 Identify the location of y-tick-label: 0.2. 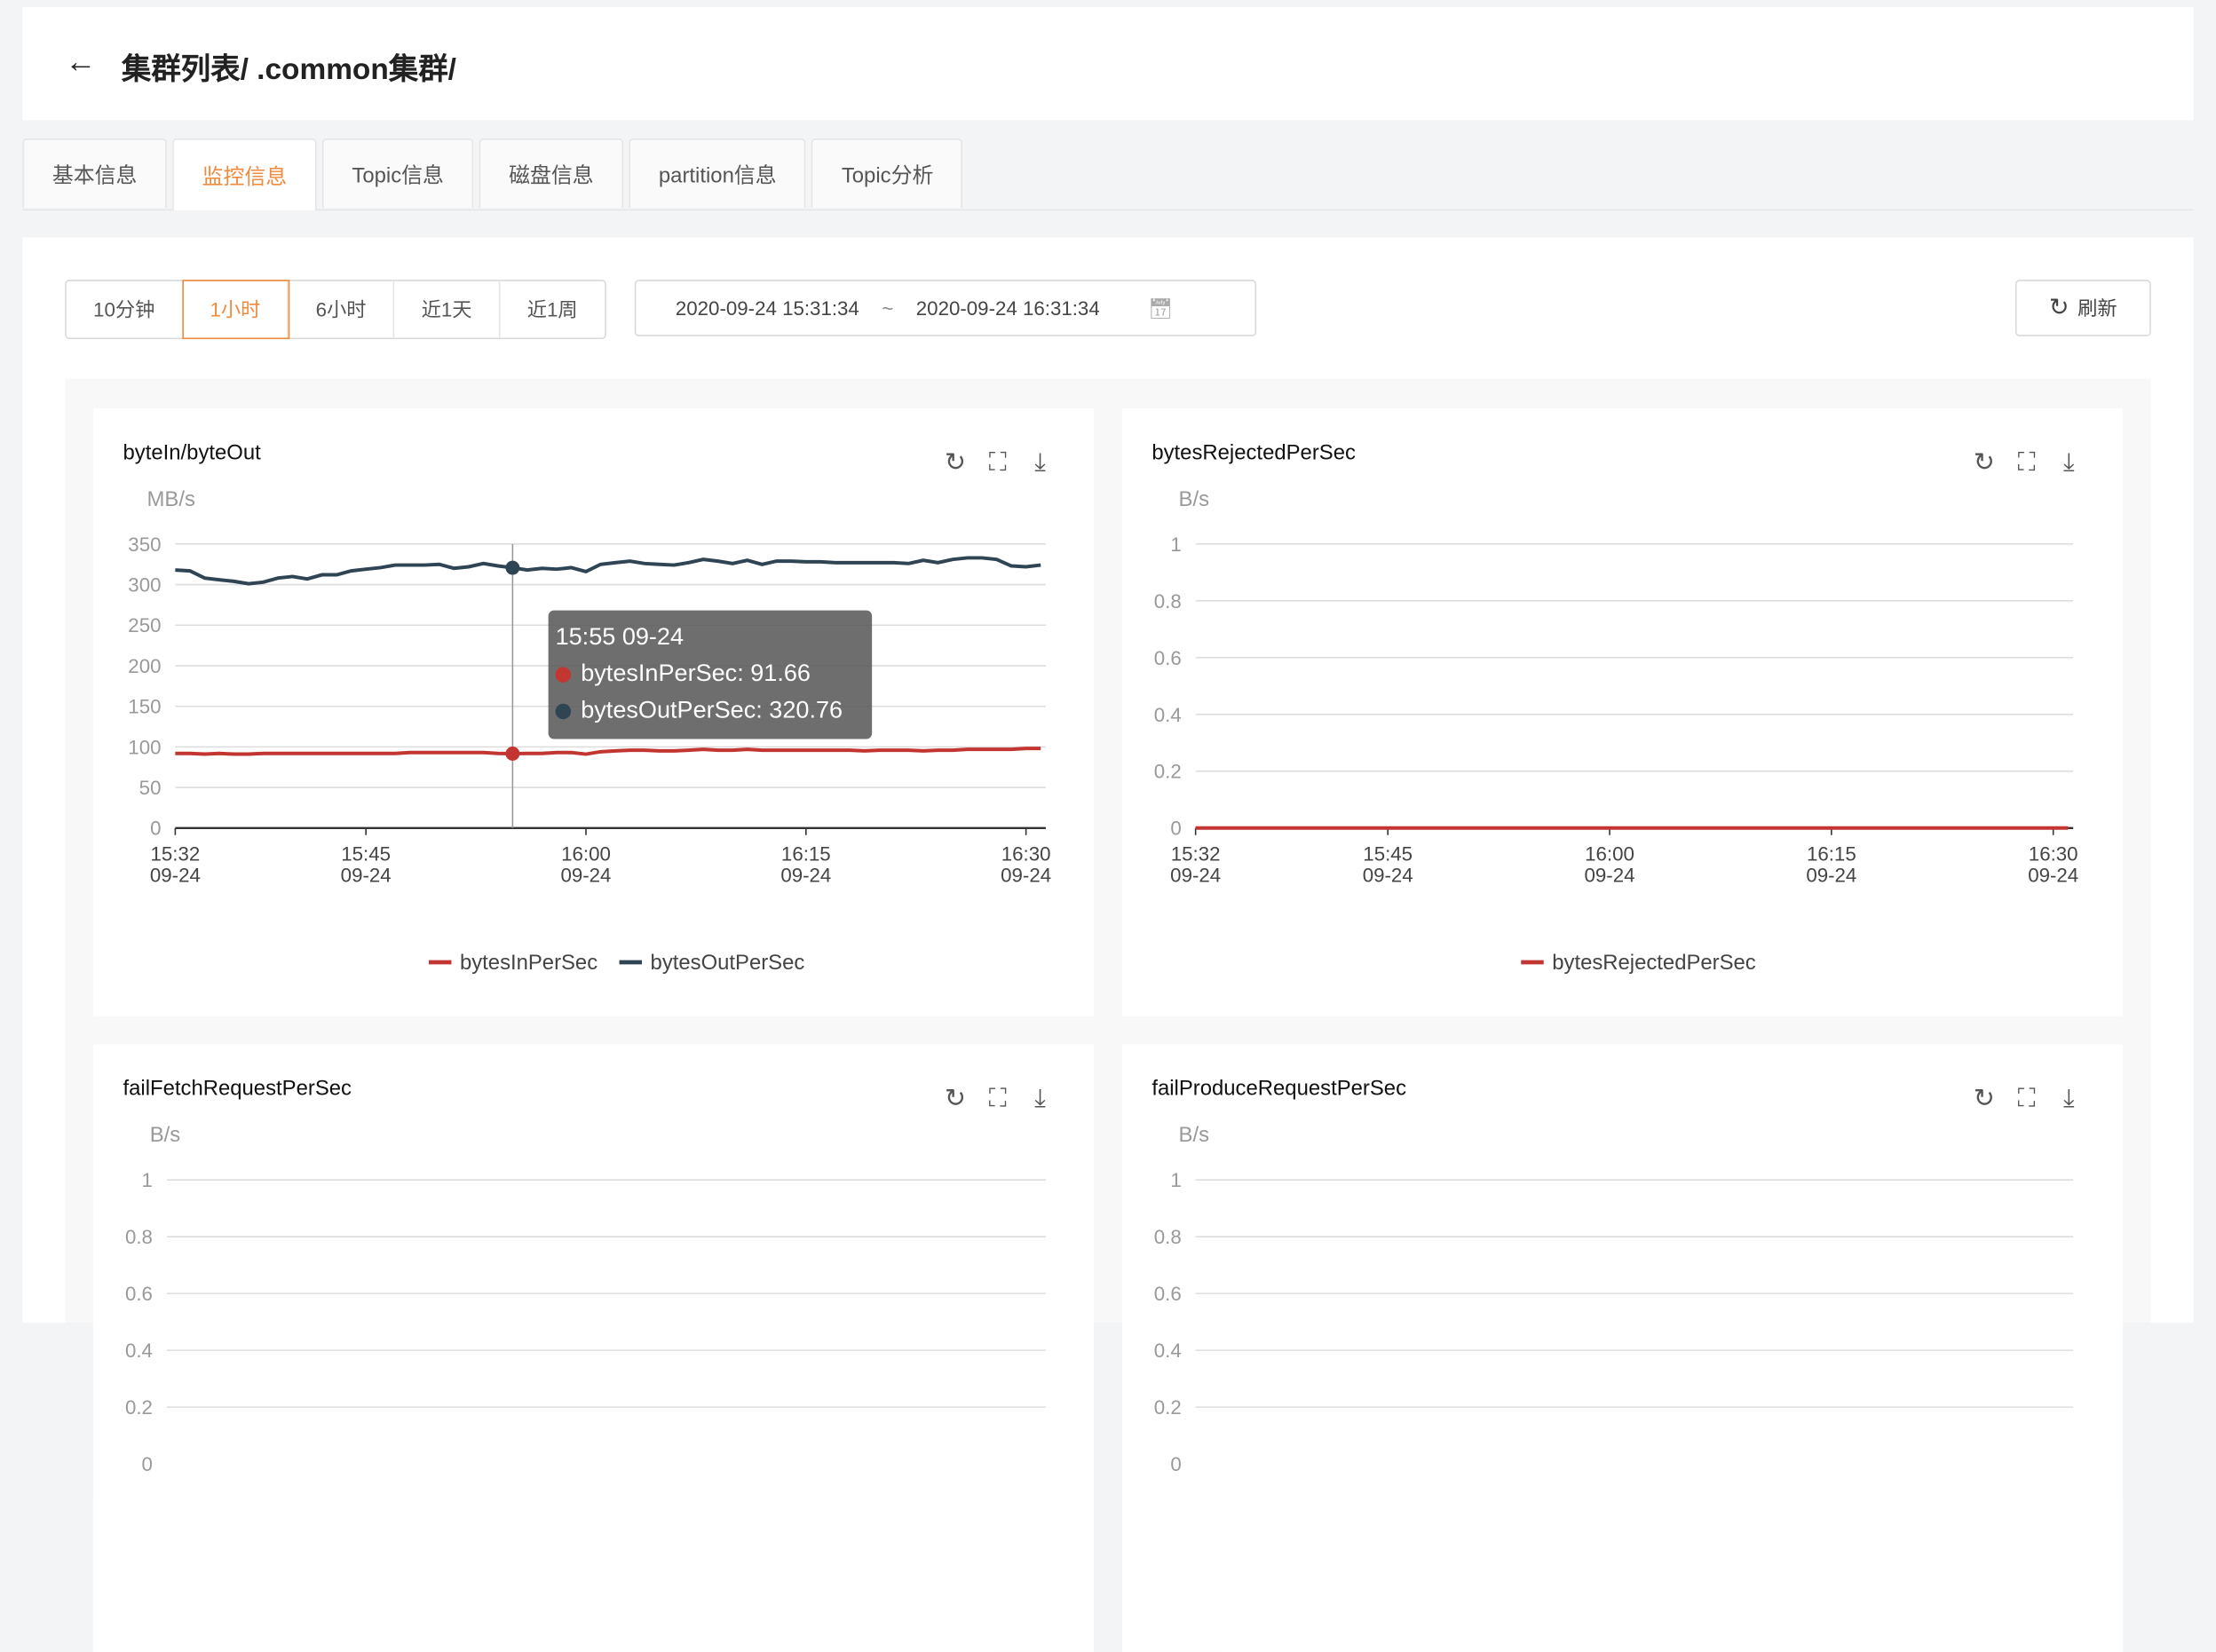
(1168, 772).